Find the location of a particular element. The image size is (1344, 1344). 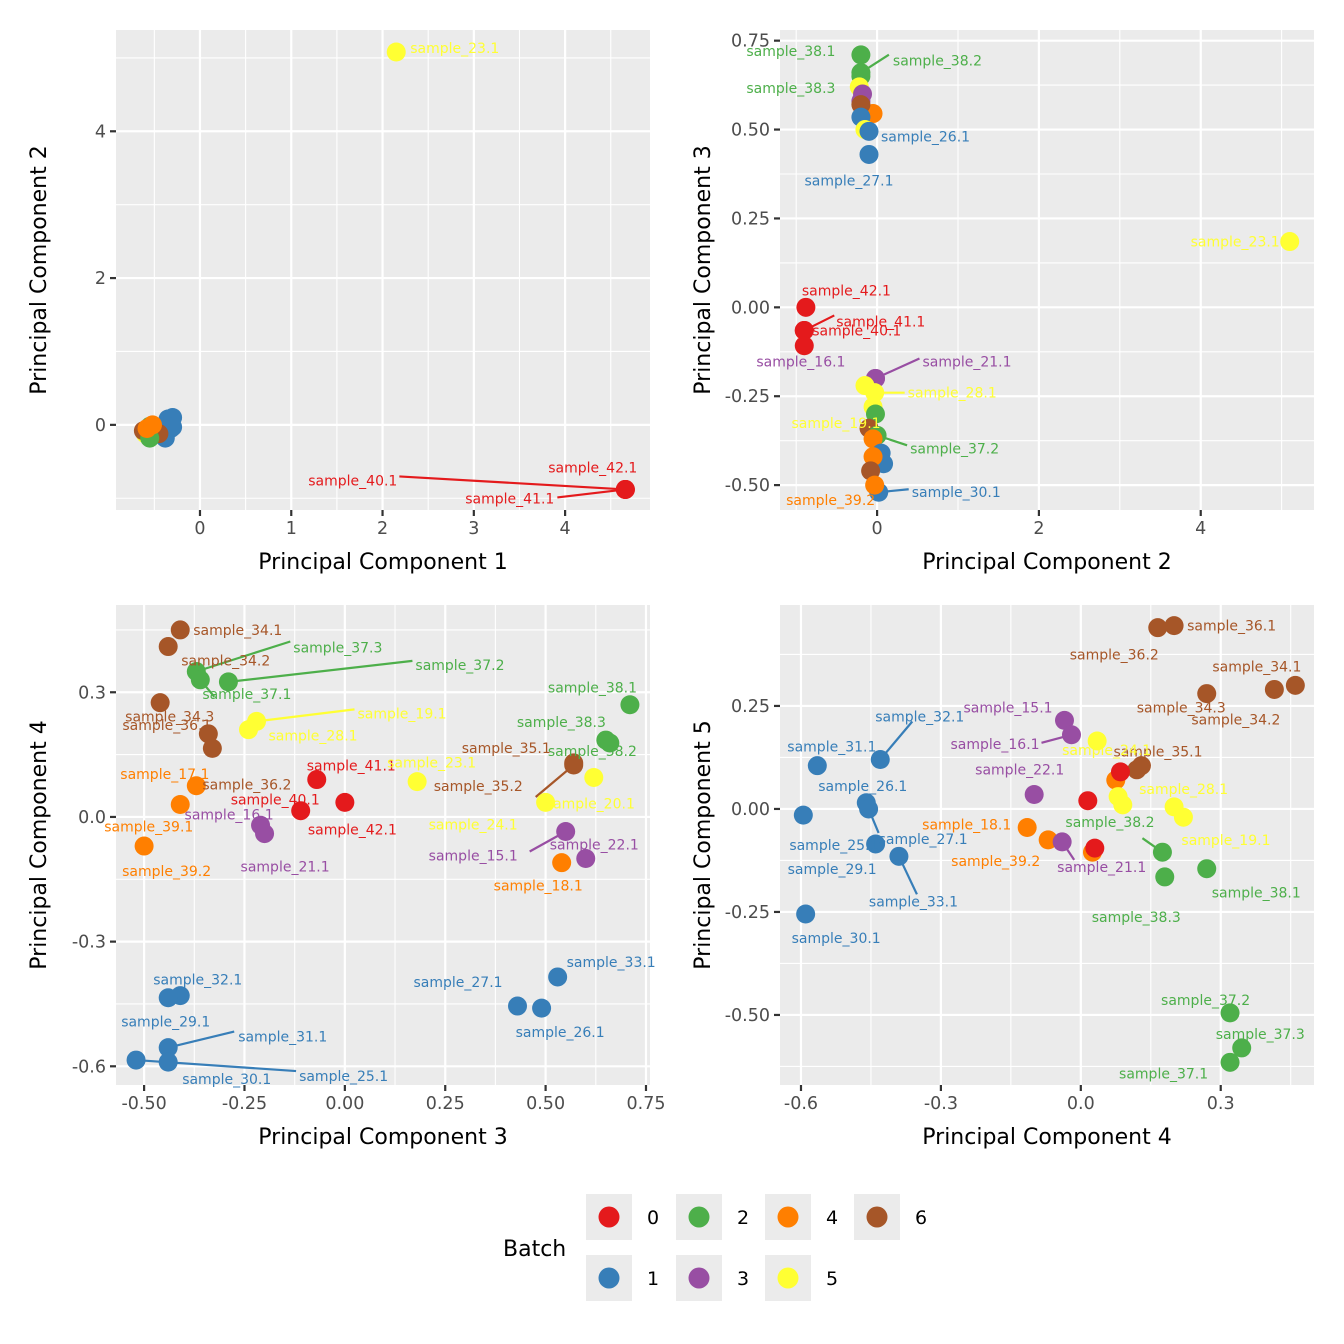

point-label: sample_31.1 is located at coordinates (282, 1038).